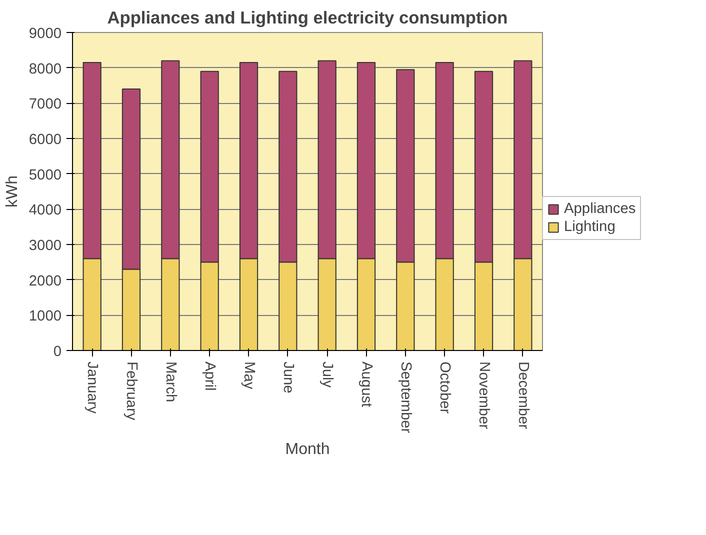 This screenshot has width=706, height=535. What do you see at coordinates (45, 69) in the screenshot?
I see `y-tick-label: 8000` at bounding box center [45, 69].